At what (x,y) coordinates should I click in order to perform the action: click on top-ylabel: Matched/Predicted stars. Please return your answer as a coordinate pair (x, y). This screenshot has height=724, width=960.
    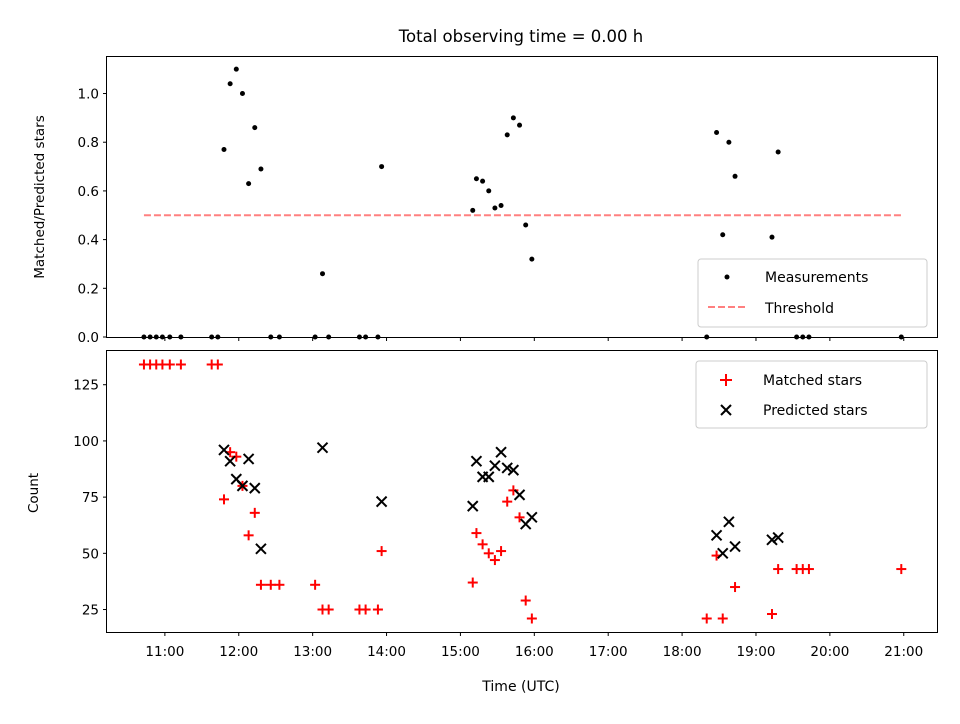
    Looking at the image, I should click on (40, 196).